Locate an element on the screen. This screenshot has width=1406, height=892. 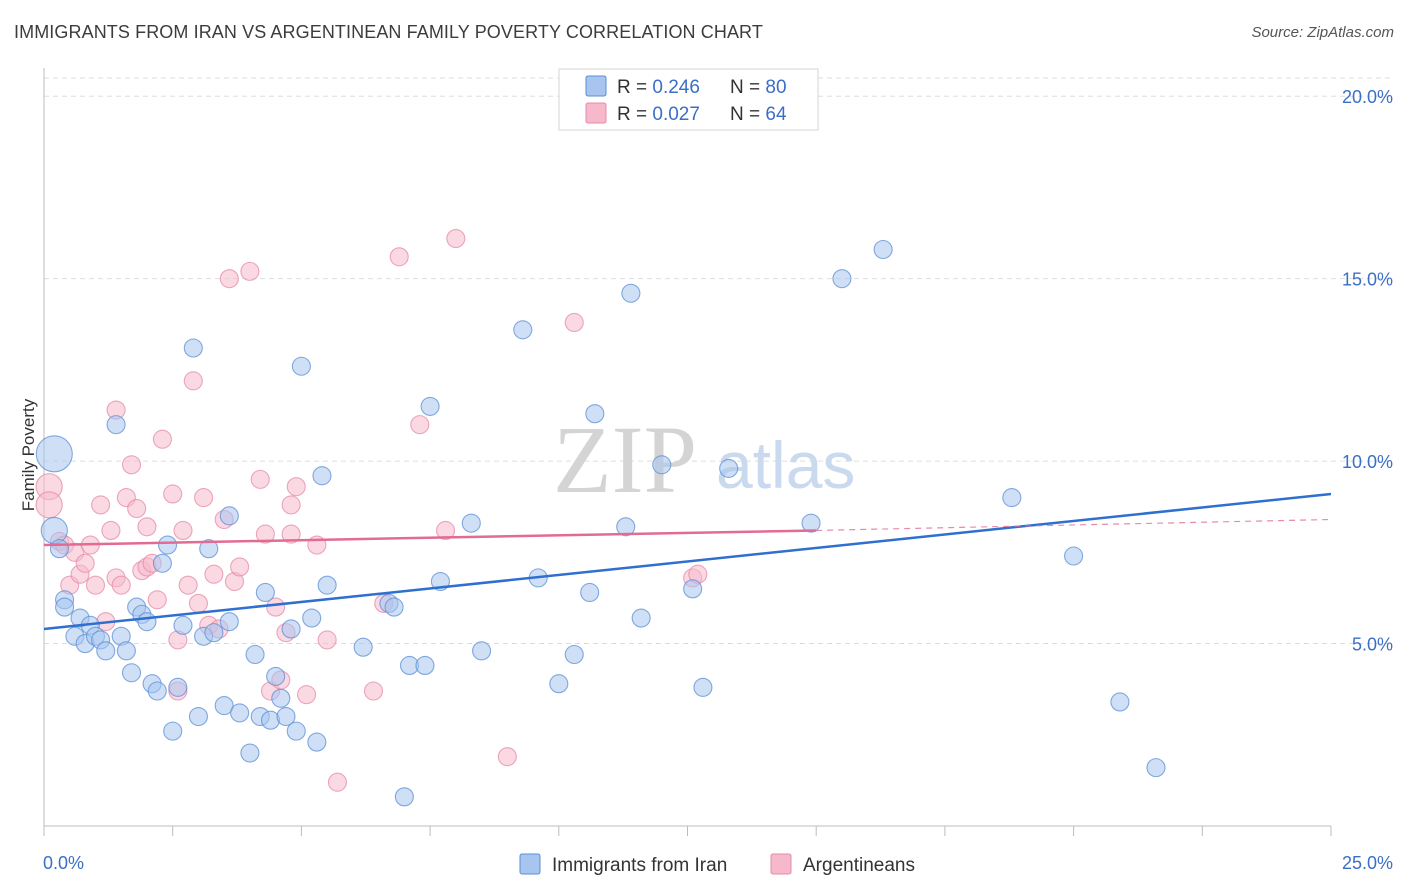
y-tick-label: 15.0% is located at coordinates (1367, 280).